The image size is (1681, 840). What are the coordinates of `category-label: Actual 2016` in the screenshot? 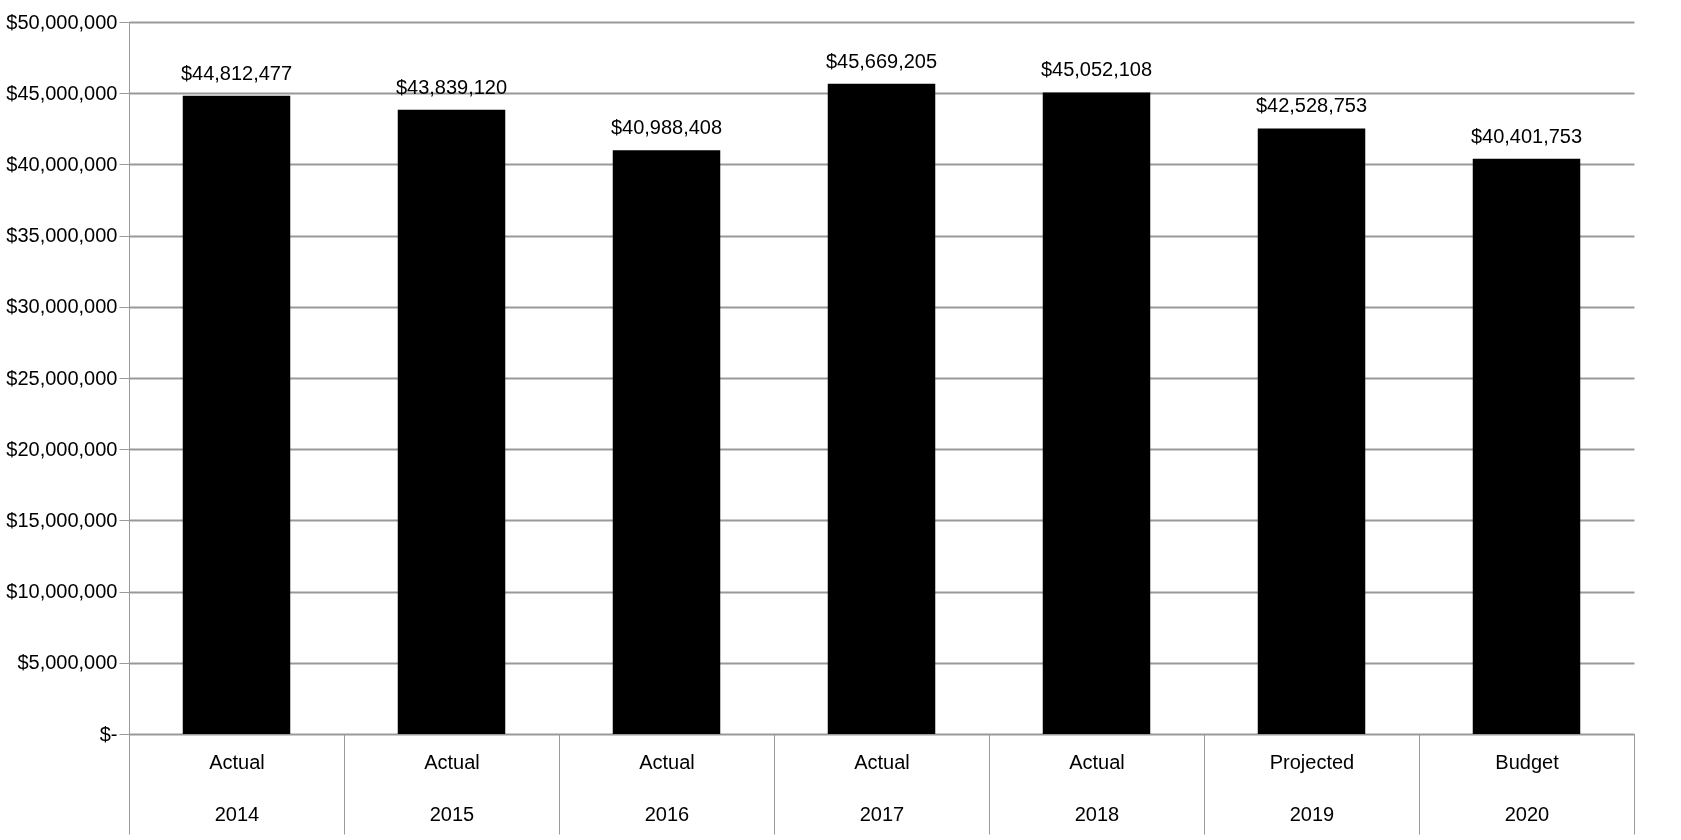 It's located at (667, 787).